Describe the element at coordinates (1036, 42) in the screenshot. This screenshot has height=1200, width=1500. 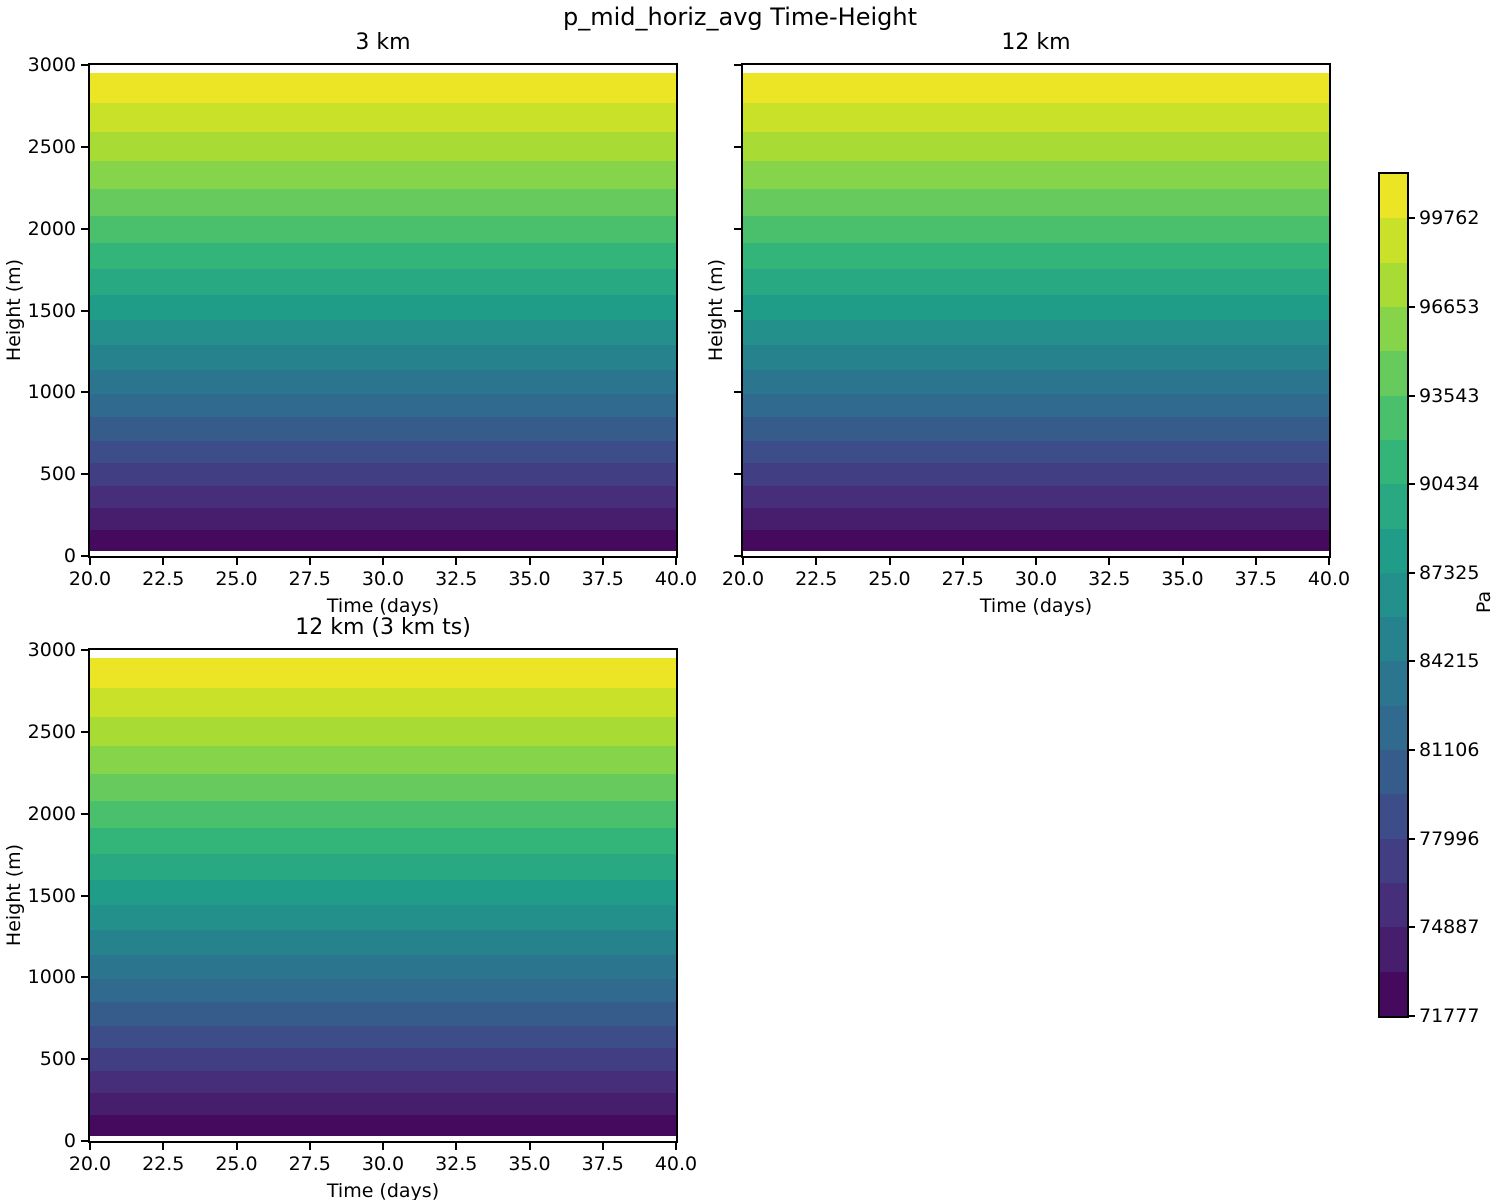
I see `subplot-title: 12 km` at that location.